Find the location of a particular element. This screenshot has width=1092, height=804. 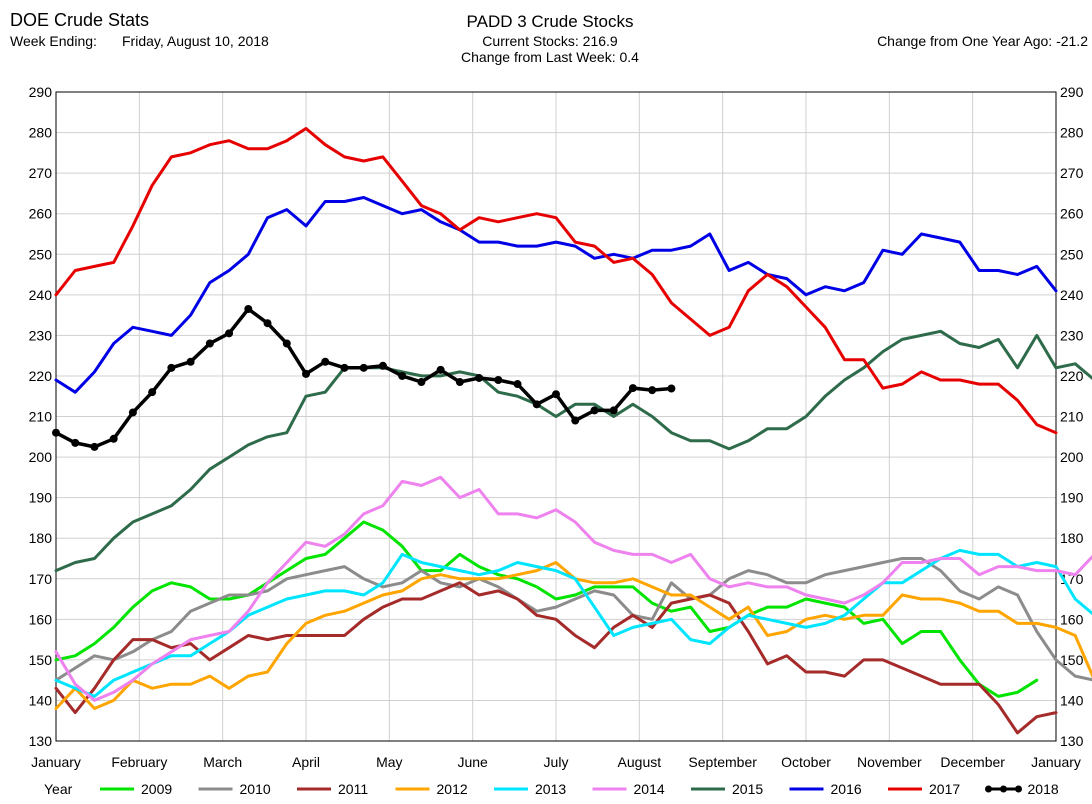

legend-label-2018: 2018 is located at coordinates (1043, 789).